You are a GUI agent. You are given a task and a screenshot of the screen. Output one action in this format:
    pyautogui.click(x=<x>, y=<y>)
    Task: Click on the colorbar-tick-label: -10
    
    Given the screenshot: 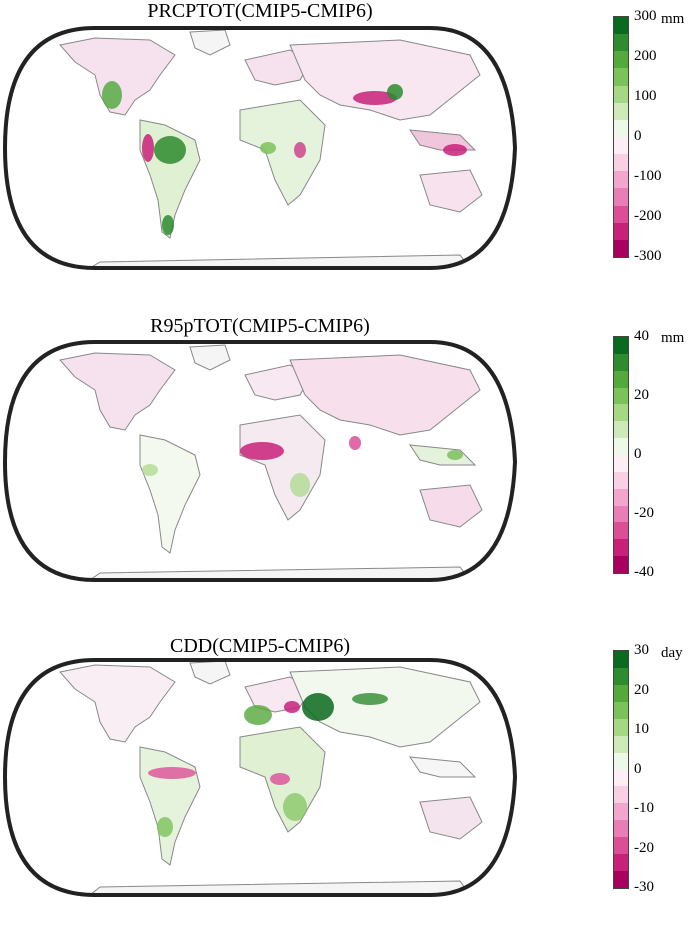 What is the action you would take?
    pyautogui.click(x=644, y=808)
    